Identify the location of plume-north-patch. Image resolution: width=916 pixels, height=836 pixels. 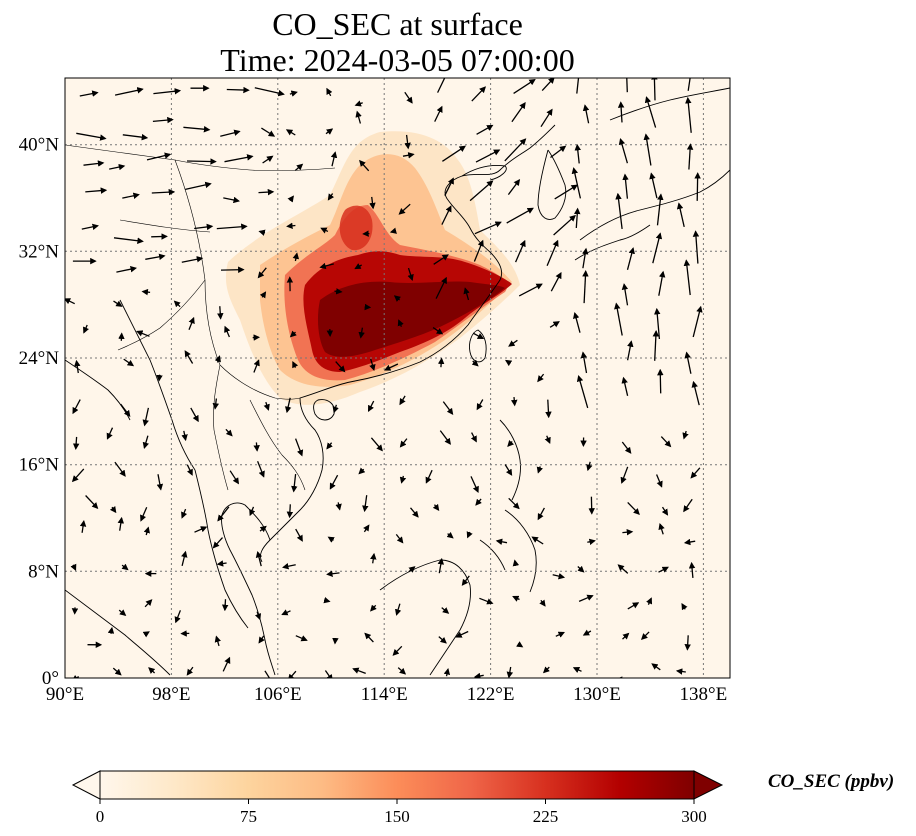
(356, 228).